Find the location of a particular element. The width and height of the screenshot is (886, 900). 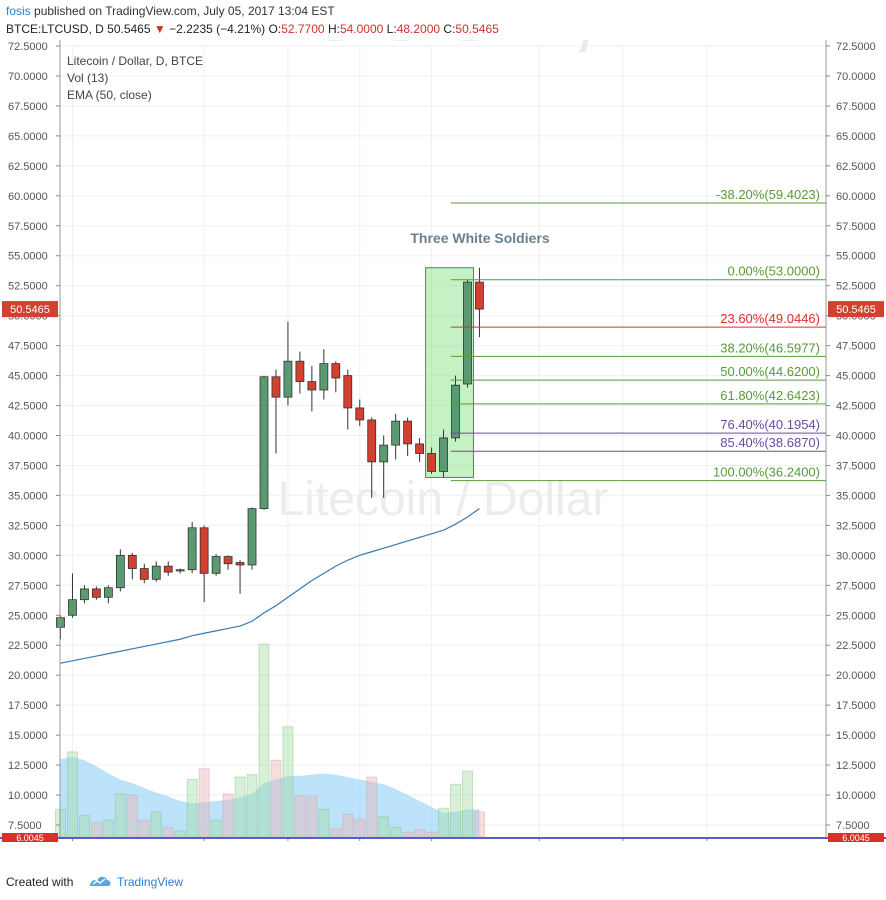

fib-level-label: 61.80%(42.6423) is located at coordinates (770, 395).